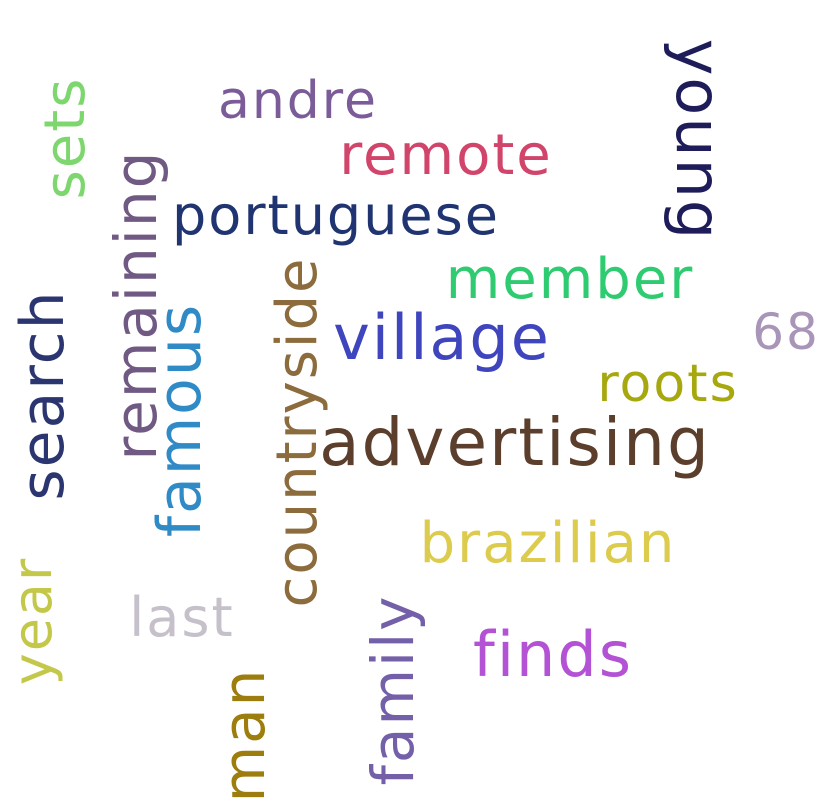 The width and height of the screenshot is (837, 800). What do you see at coordinates (336, 215) in the screenshot?
I see `word-portuguese: portuguese` at bounding box center [336, 215].